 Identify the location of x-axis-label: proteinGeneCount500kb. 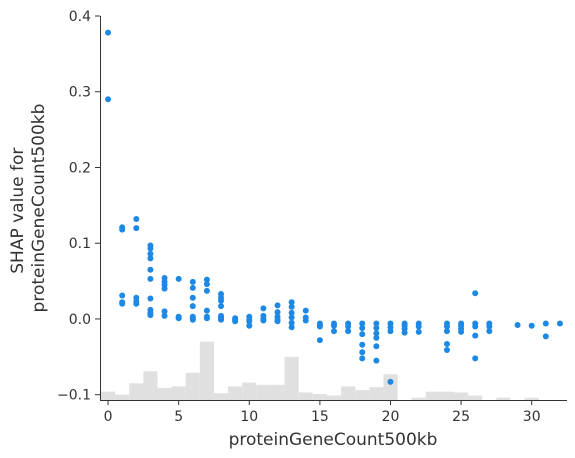
(333, 440).